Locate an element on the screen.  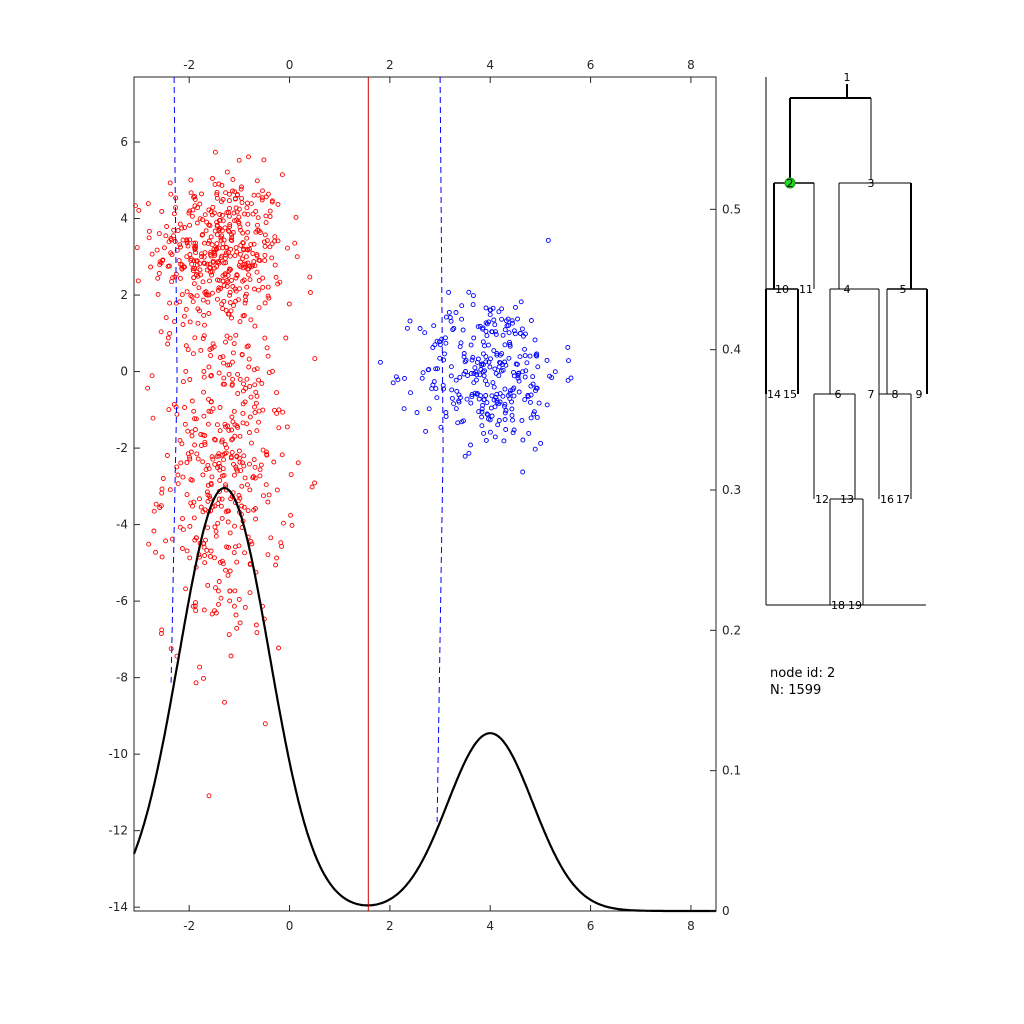
tree-node-label: 9 is located at coordinates (919, 394).